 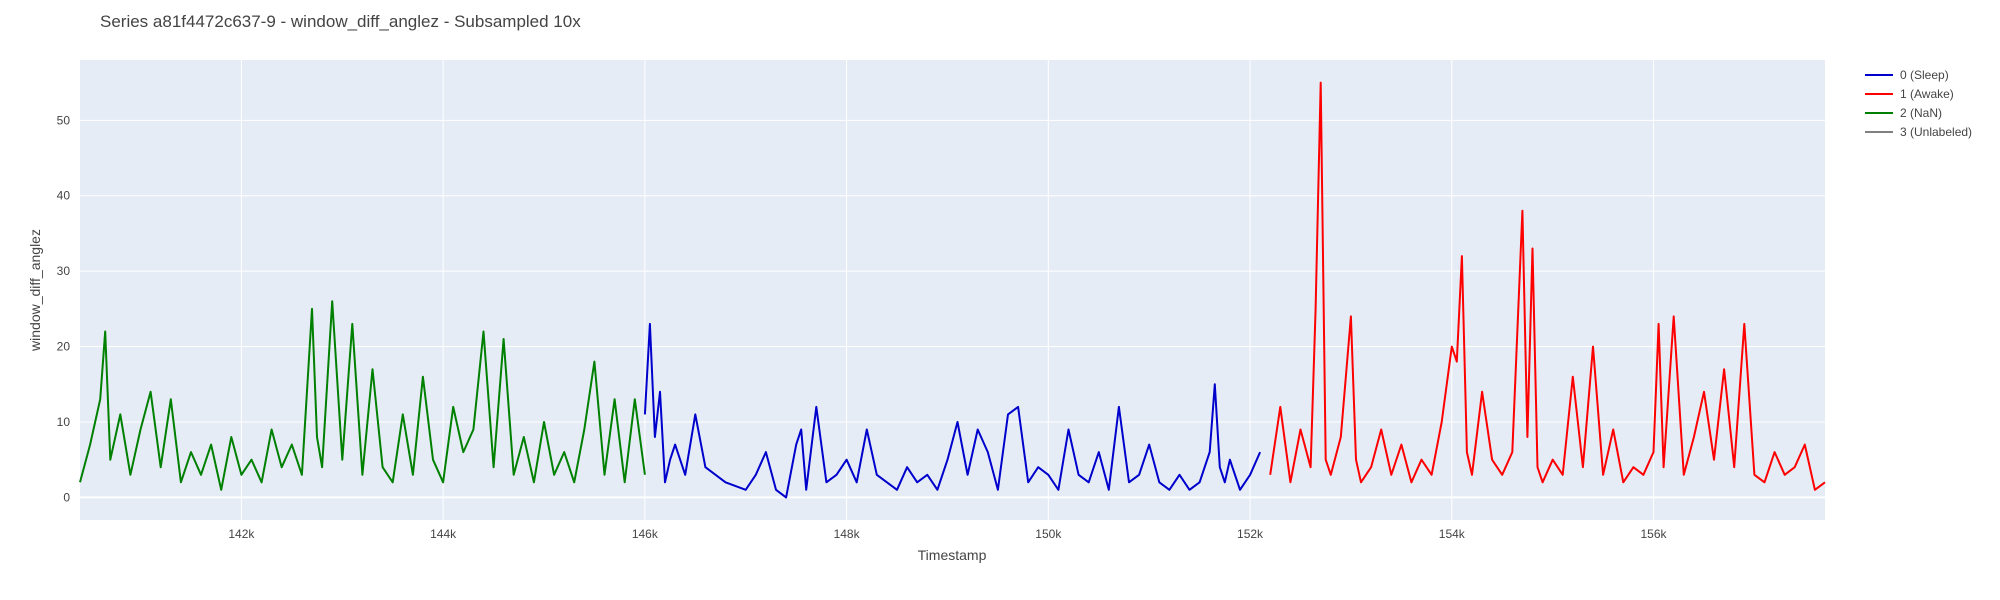 What do you see at coordinates (1918, 103) in the screenshot?
I see `legend: 0 (Sleep) 1 (Awake) 2 (NaN) 3 (Unlabeled)` at bounding box center [1918, 103].